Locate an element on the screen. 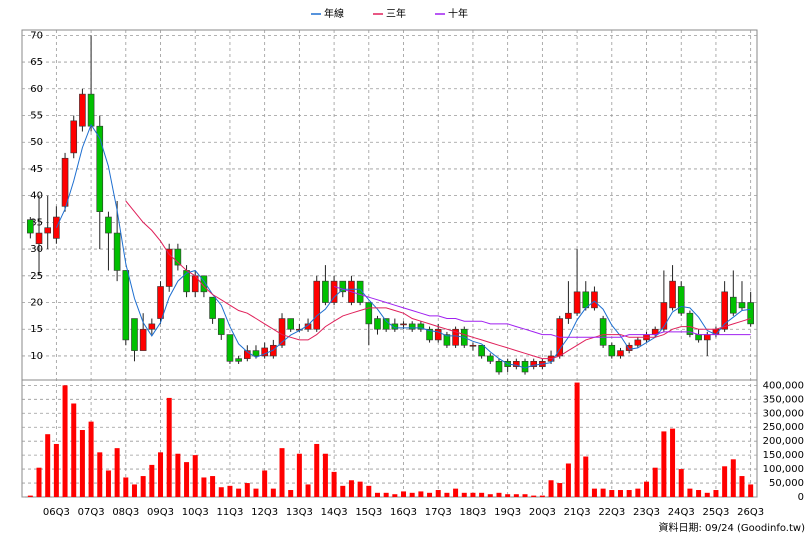  y2-tick-label: 100,000 is located at coordinates (783, 469).